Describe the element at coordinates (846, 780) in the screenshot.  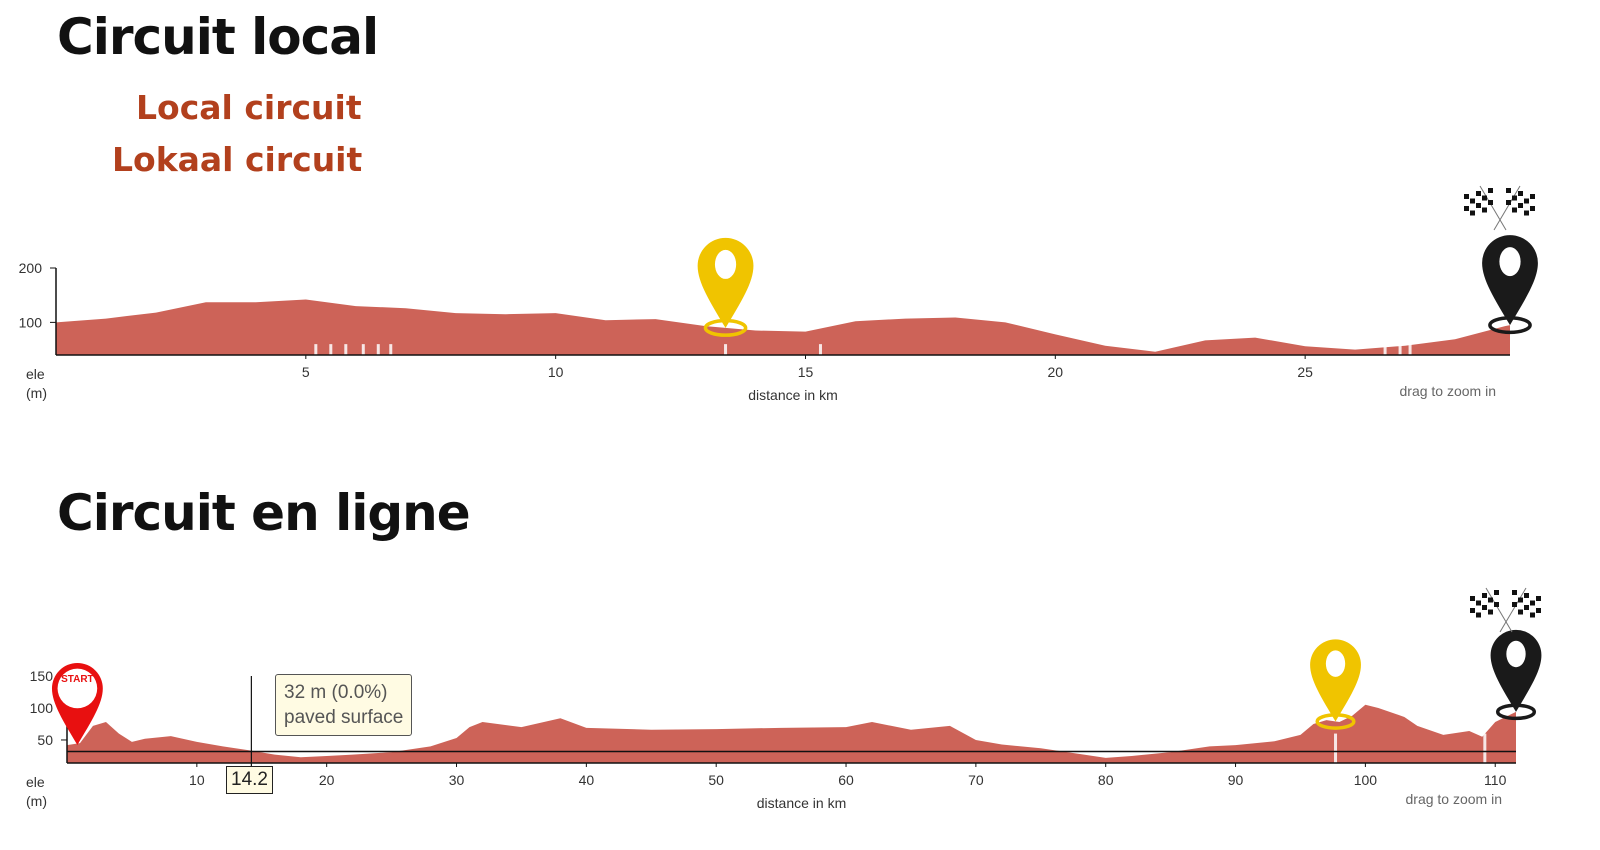
I see `x-tick-label: 60` at that location.